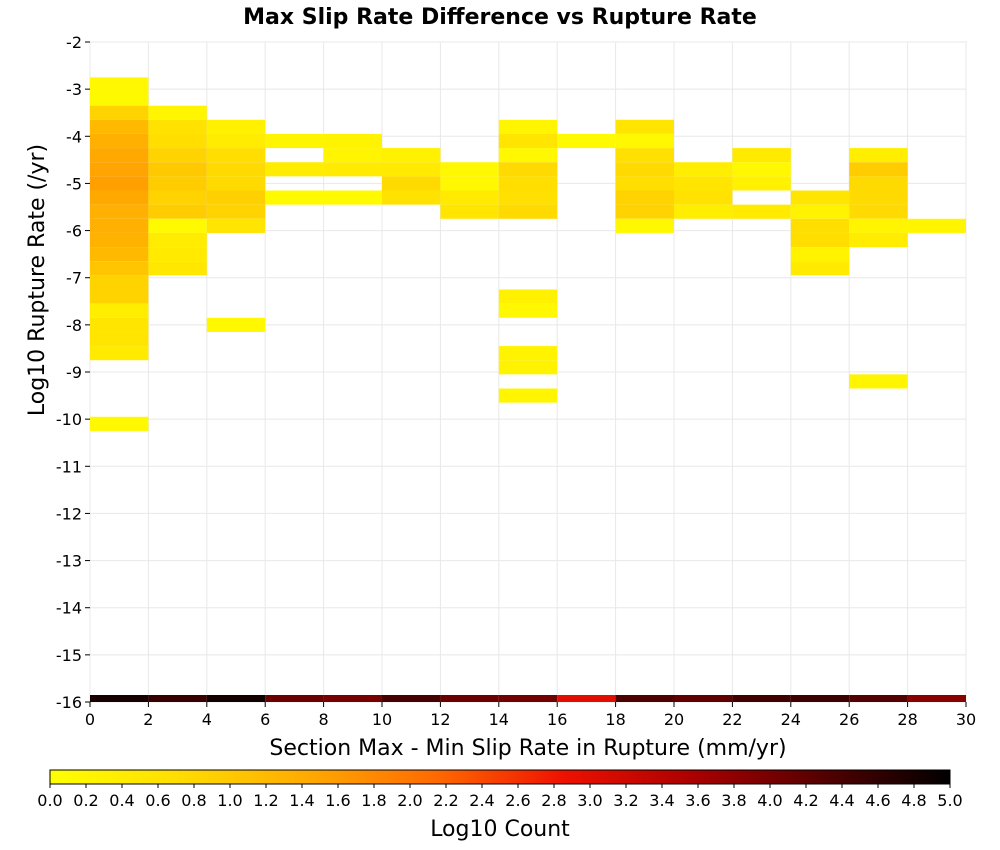  What do you see at coordinates (805, 800) in the screenshot?
I see `colorbar-tick-label: 4.2` at bounding box center [805, 800].